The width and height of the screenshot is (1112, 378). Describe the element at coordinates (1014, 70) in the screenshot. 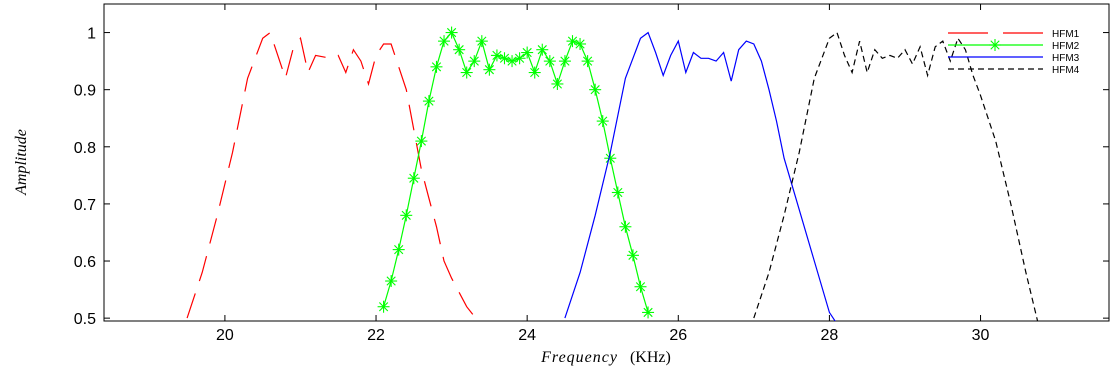

I see `legend-item: HFM4` at that location.